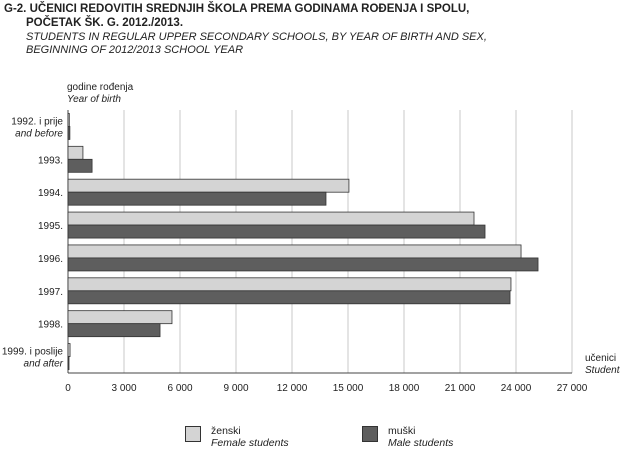  I want to click on x-tick-label: 6 000, so click(179, 388).